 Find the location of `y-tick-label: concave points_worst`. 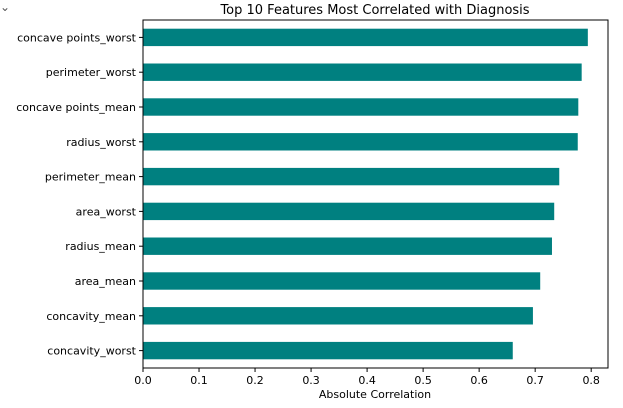

y-tick-label: concave points_worst is located at coordinates (77, 37).